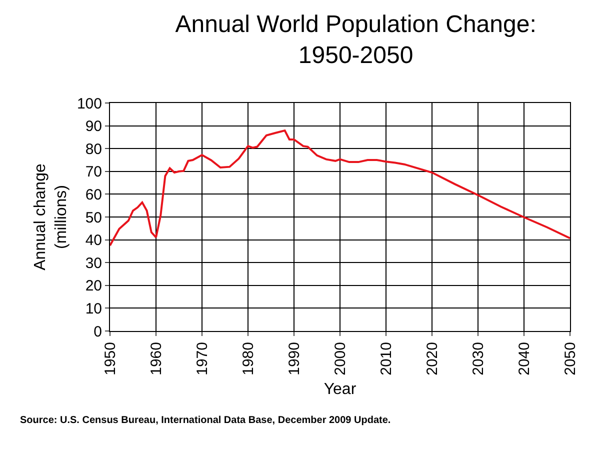  What do you see at coordinates (386, 359) in the screenshot?
I see `x-tick-label: 2010` at bounding box center [386, 359].